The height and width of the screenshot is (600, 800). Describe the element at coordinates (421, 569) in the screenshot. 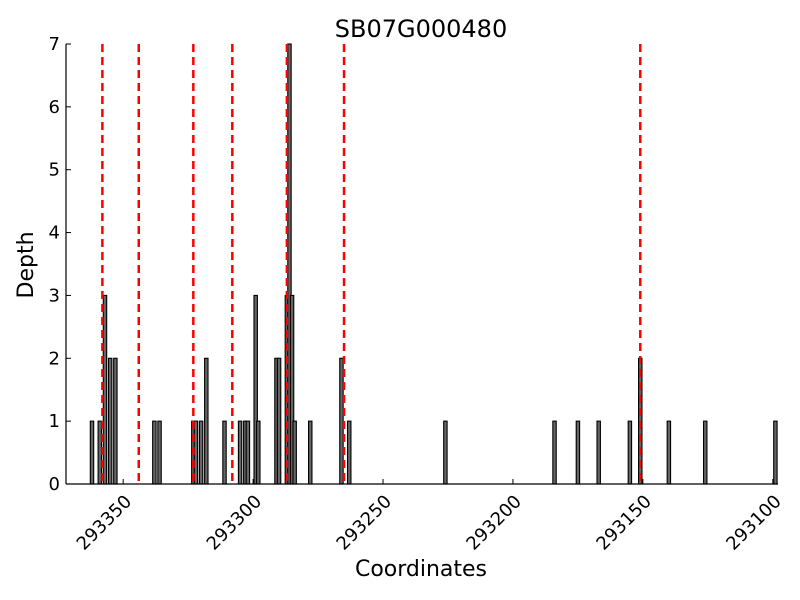

I see `x-axis-label: Coordinates` at that location.